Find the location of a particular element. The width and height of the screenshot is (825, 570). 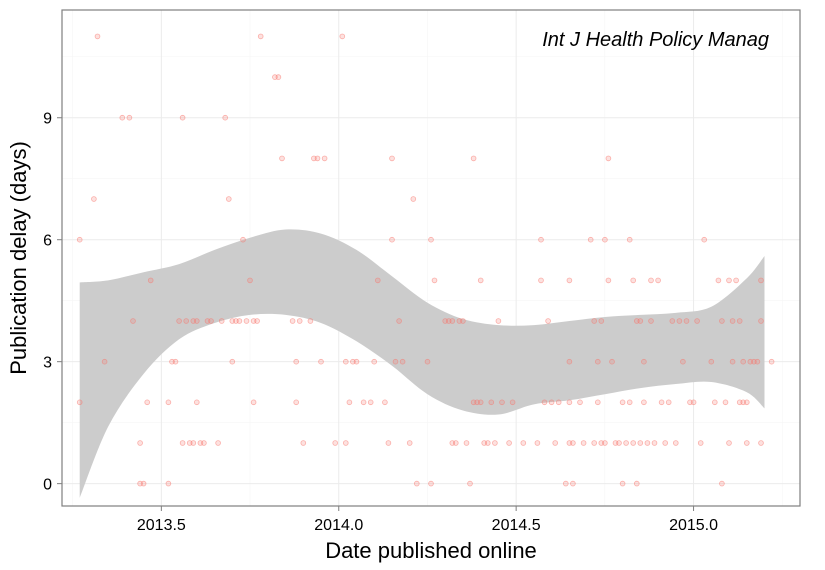

x-tick-label: 2015.0 is located at coordinates (693, 525).